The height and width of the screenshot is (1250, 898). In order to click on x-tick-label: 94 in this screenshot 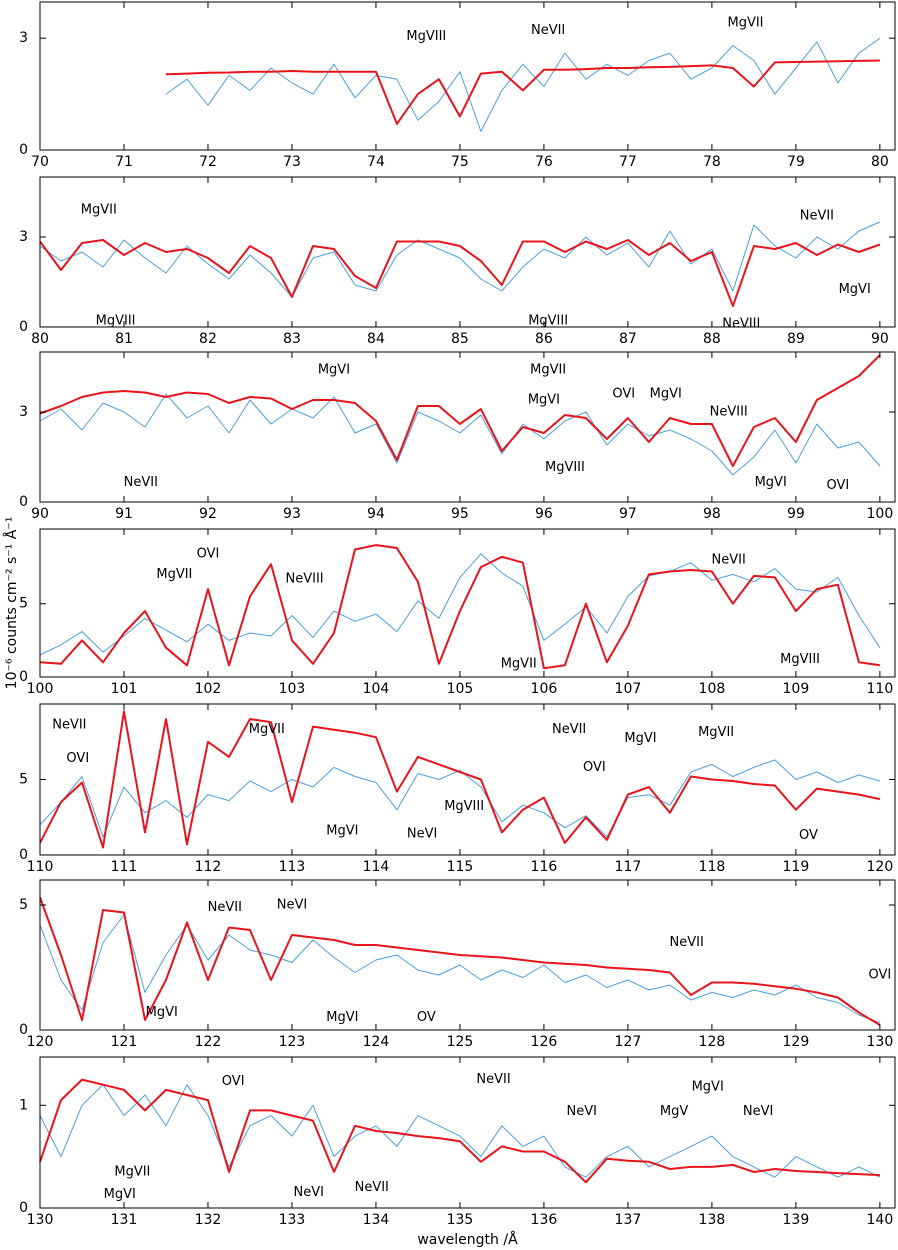, I will do `click(376, 514)`.